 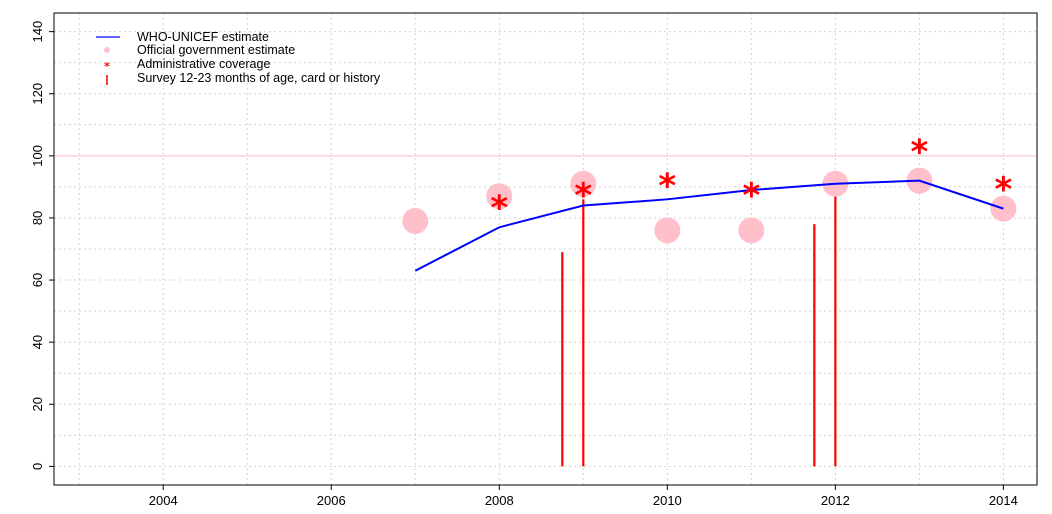 What do you see at coordinates (1003, 500) in the screenshot?
I see `x-tick-label: 2014` at bounding box center [1003, 500].